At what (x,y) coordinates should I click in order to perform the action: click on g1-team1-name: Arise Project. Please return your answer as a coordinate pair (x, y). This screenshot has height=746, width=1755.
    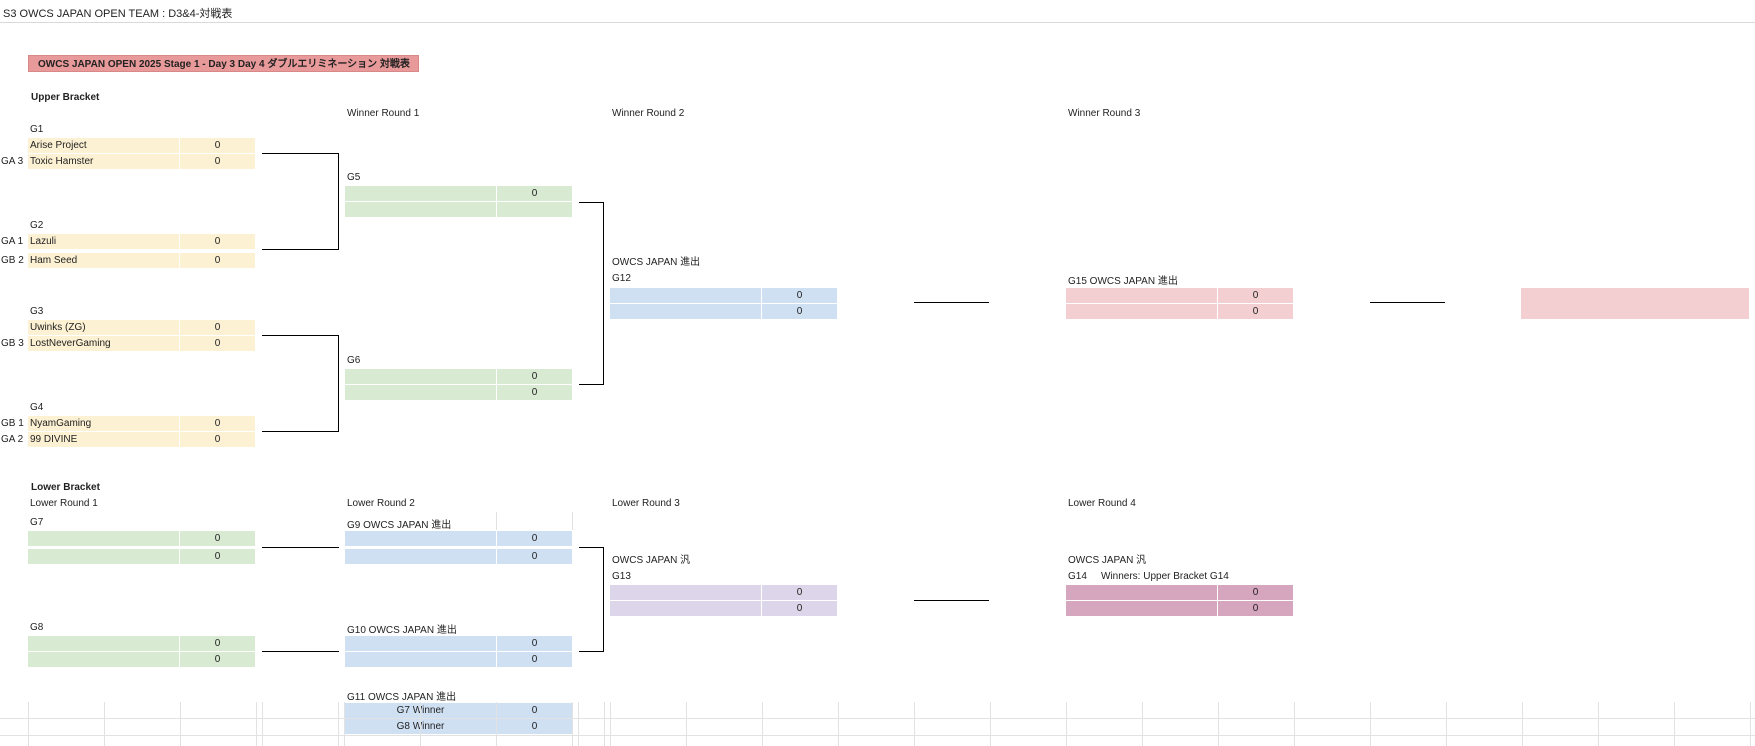
    Looking at the image, I should click on (104, 145).